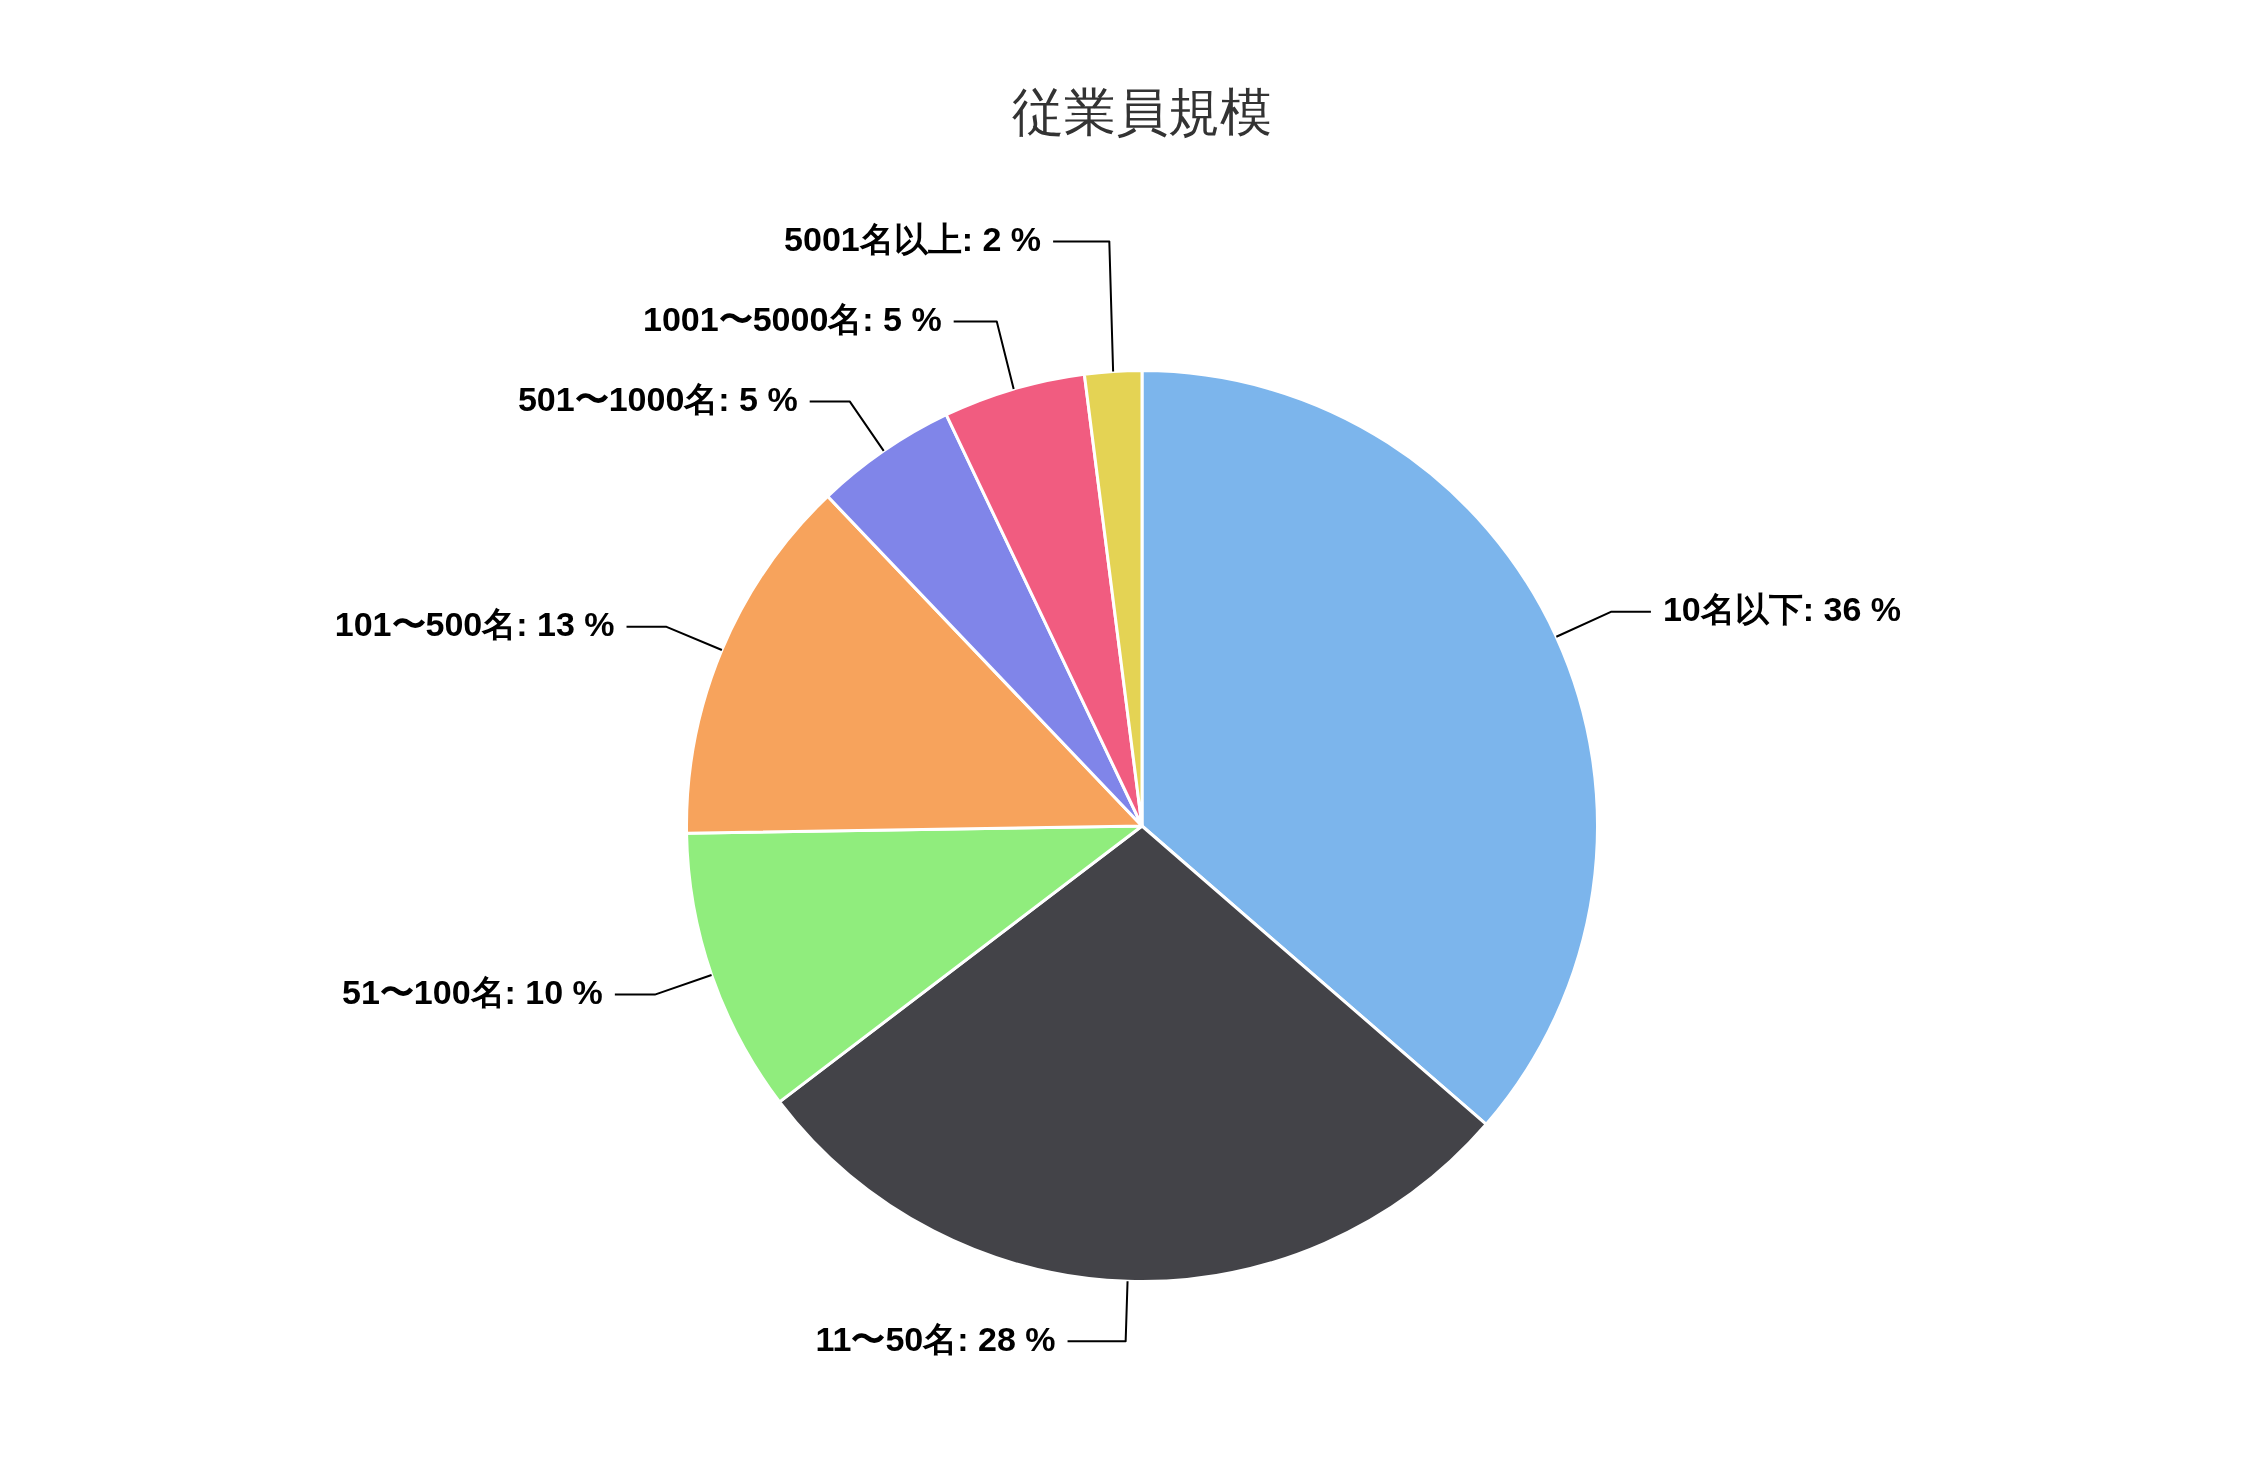  I want to click on slice-label: 51〜100名: 10 %, so click(472, 991).